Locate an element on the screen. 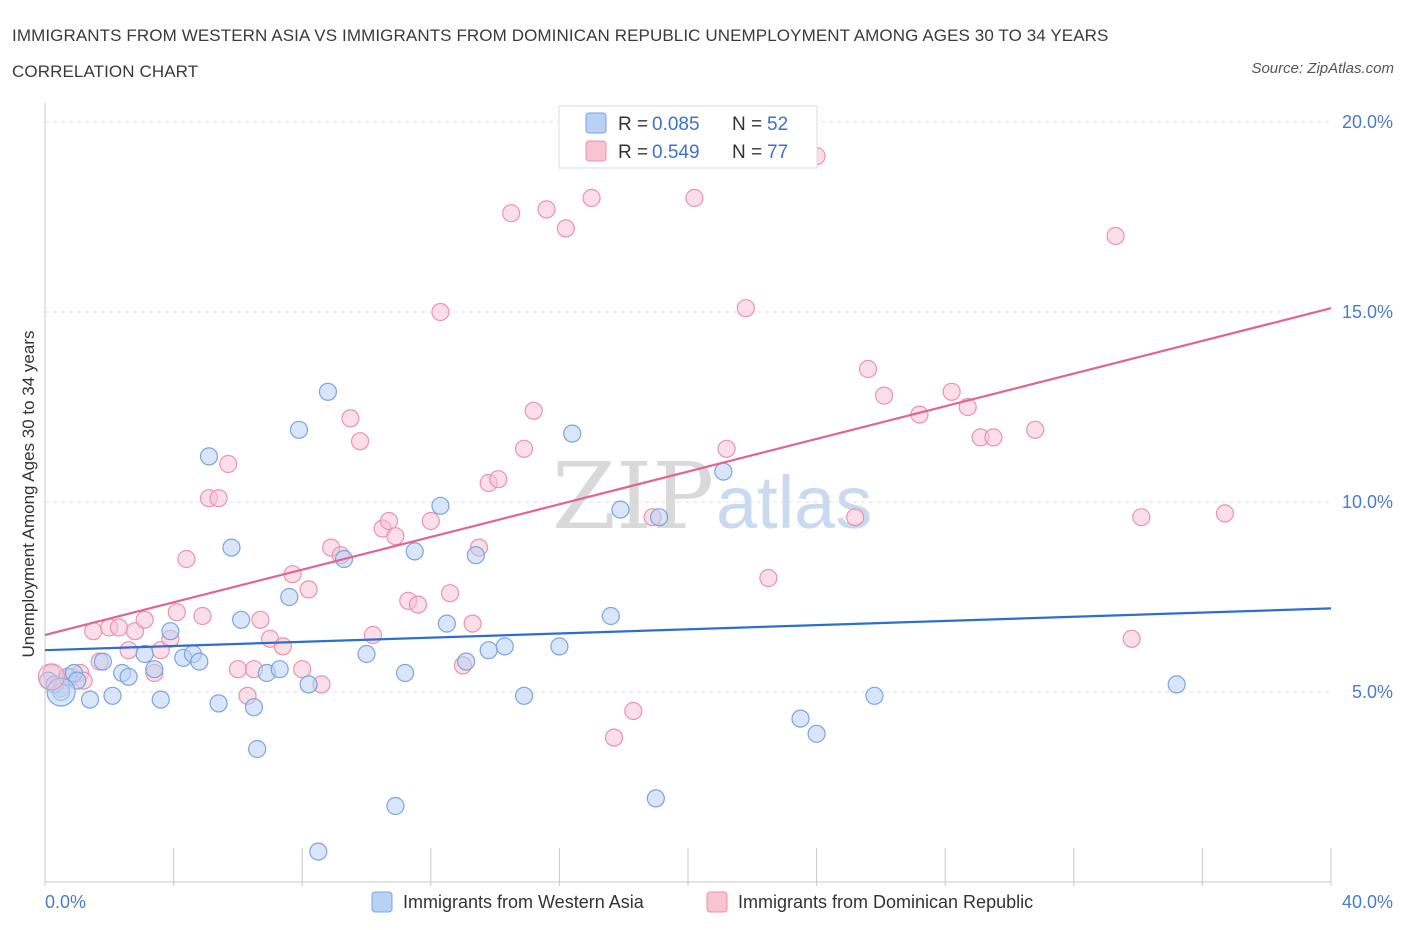 The image size is (1406, 930). source-label: Source: ZipAtlas.com is located at coordinates (1322, 68).